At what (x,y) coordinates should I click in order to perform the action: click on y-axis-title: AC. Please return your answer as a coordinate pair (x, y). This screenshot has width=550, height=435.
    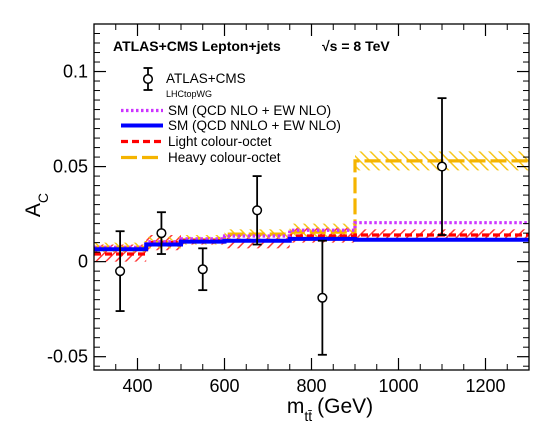
    Looking at the image, I should click on (36, 205).